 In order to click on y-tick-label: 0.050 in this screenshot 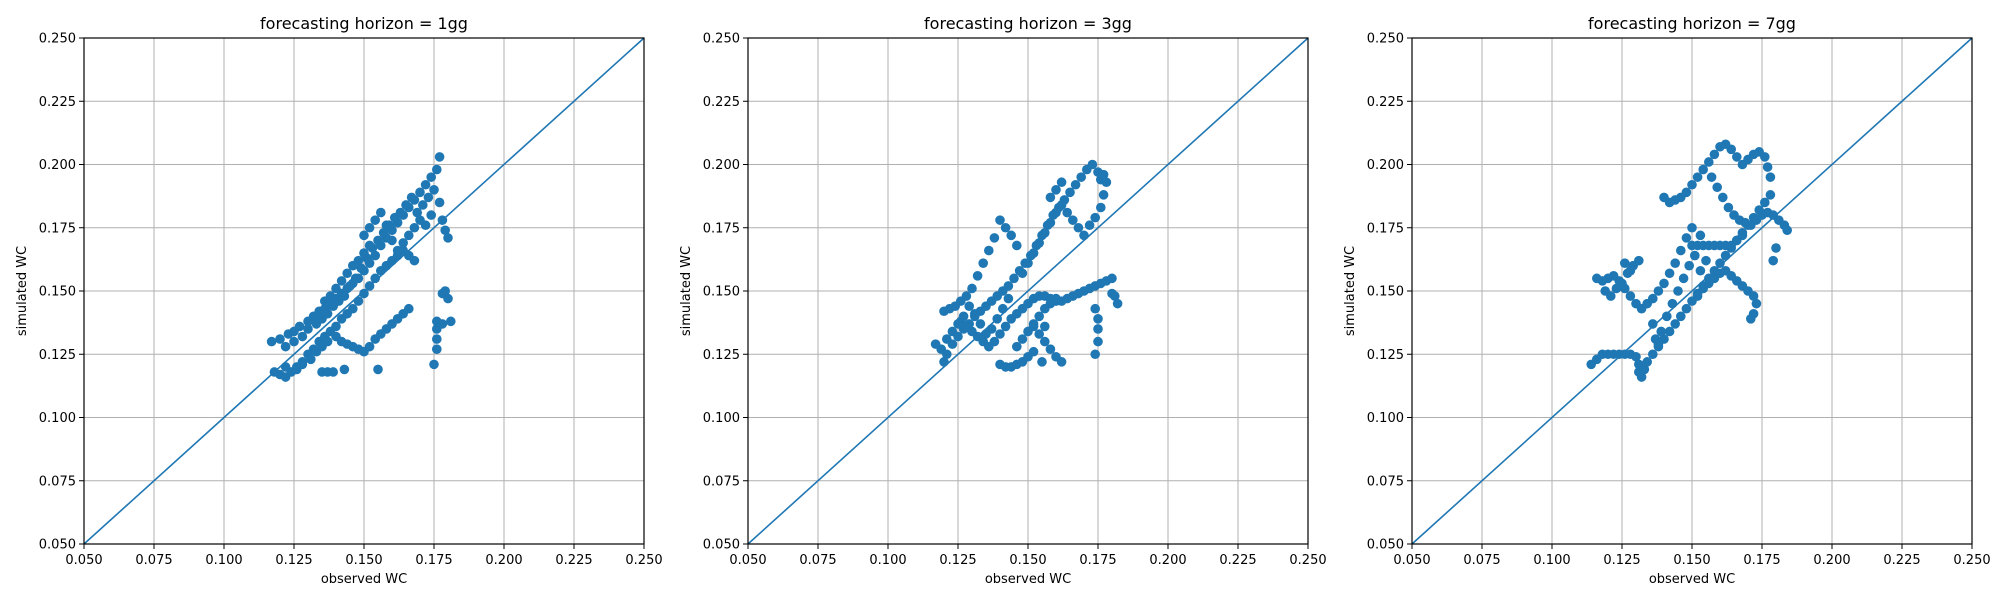, I will do `click(721, 545)`.